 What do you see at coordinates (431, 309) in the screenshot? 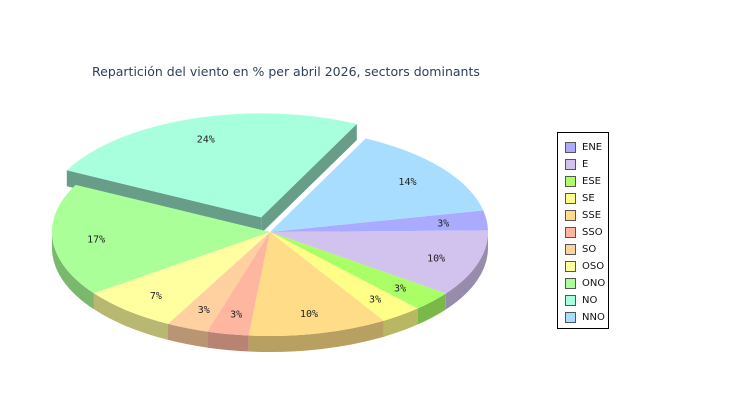
I see `slice-side-ese` at bounding box center [431, 309].